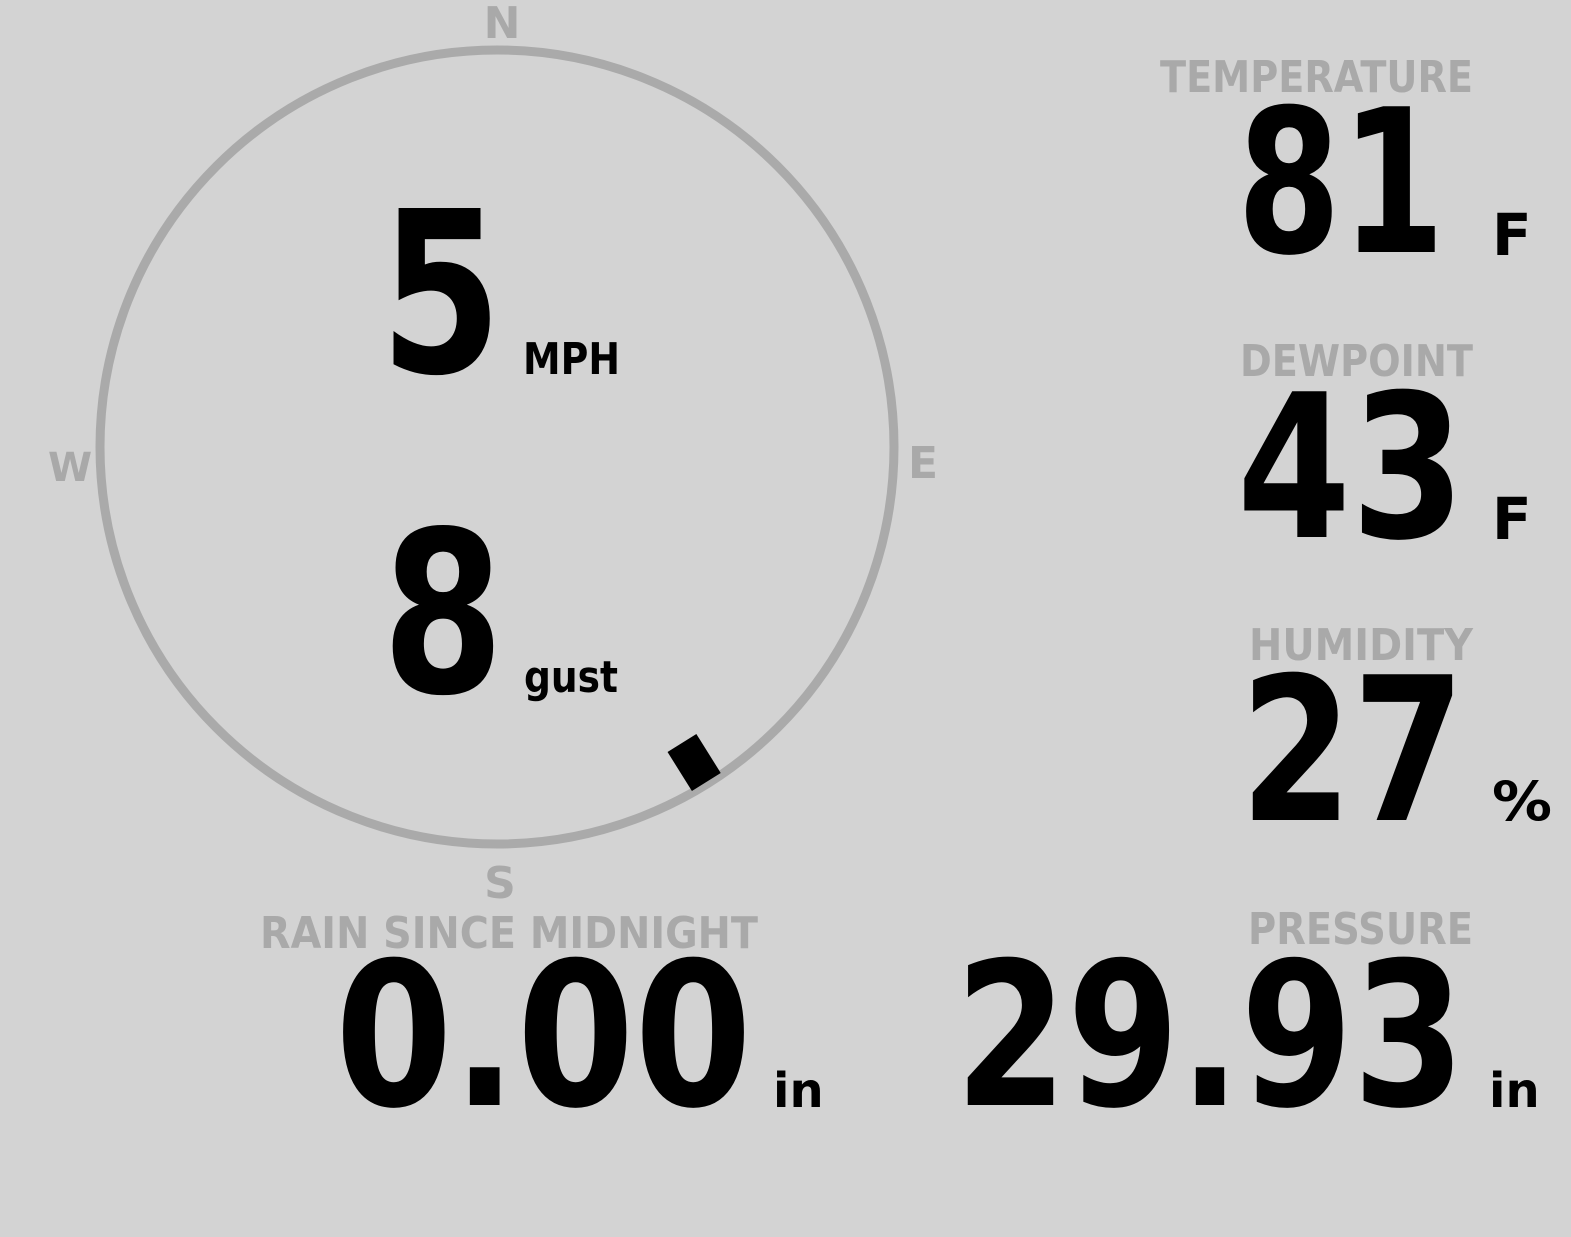 This screenshot has height=1237, width=1571. What do you see at coordinates (1351, 468) in the screenshot?
I see `dewpoint-value: 43` at bounding box center [1351, 468].